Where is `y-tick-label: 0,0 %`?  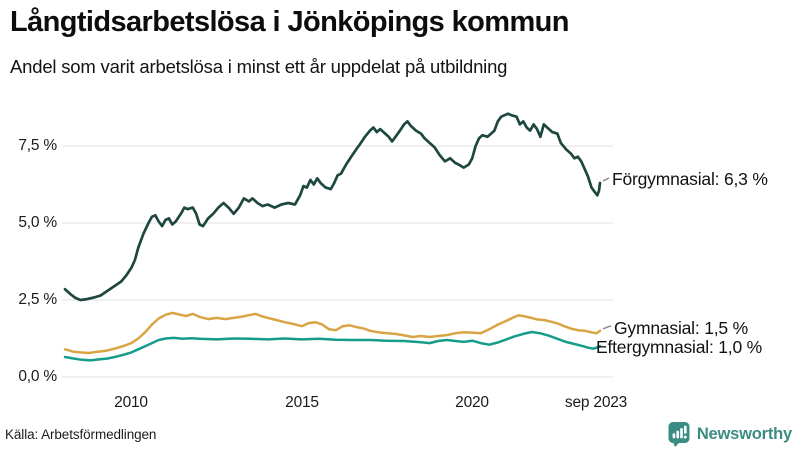
y-tick-label: 0,0 % is located at coordinates (37, 376).